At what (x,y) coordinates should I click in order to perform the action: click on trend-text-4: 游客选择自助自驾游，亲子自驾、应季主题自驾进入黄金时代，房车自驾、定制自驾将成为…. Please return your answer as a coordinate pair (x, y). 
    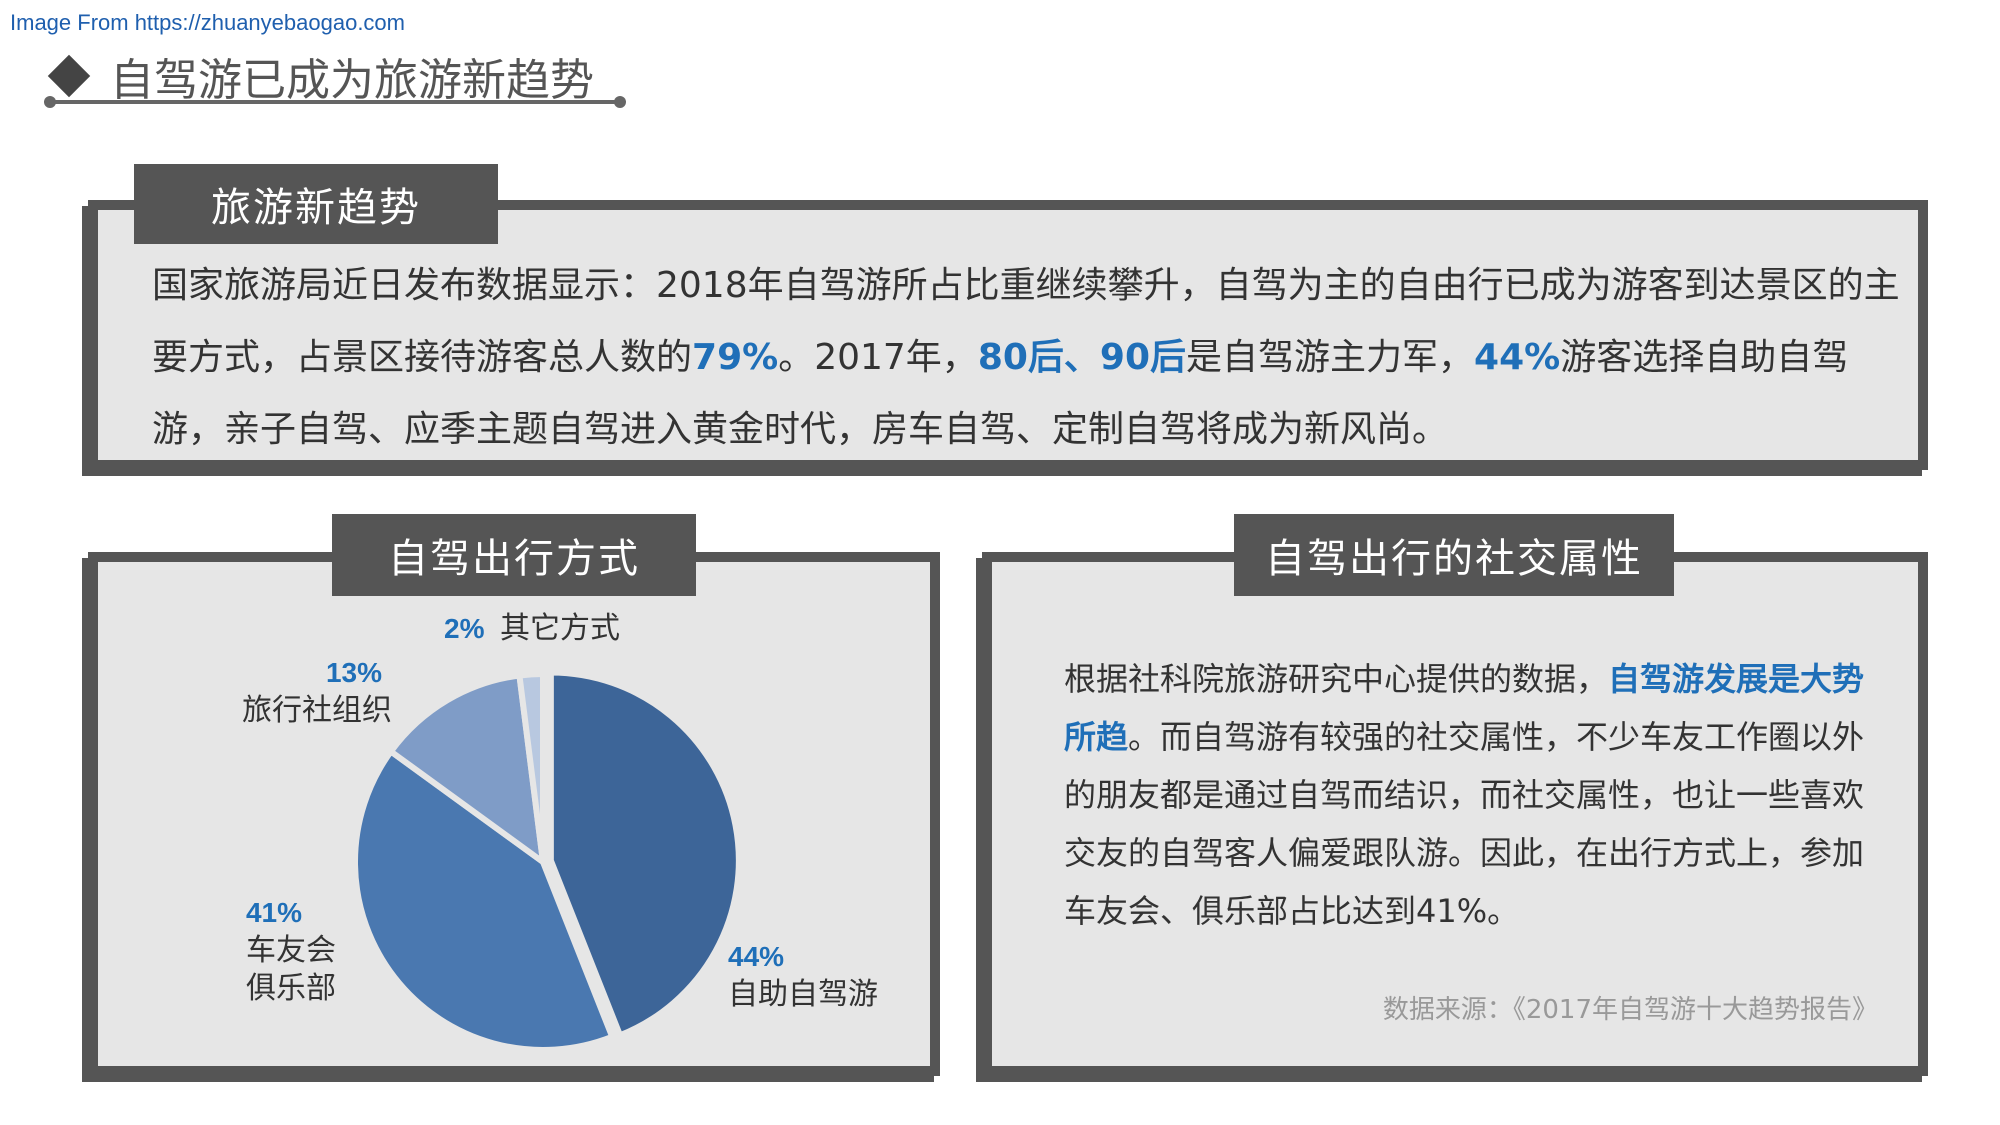
    Looking at the image, I should click on (1000, 393).